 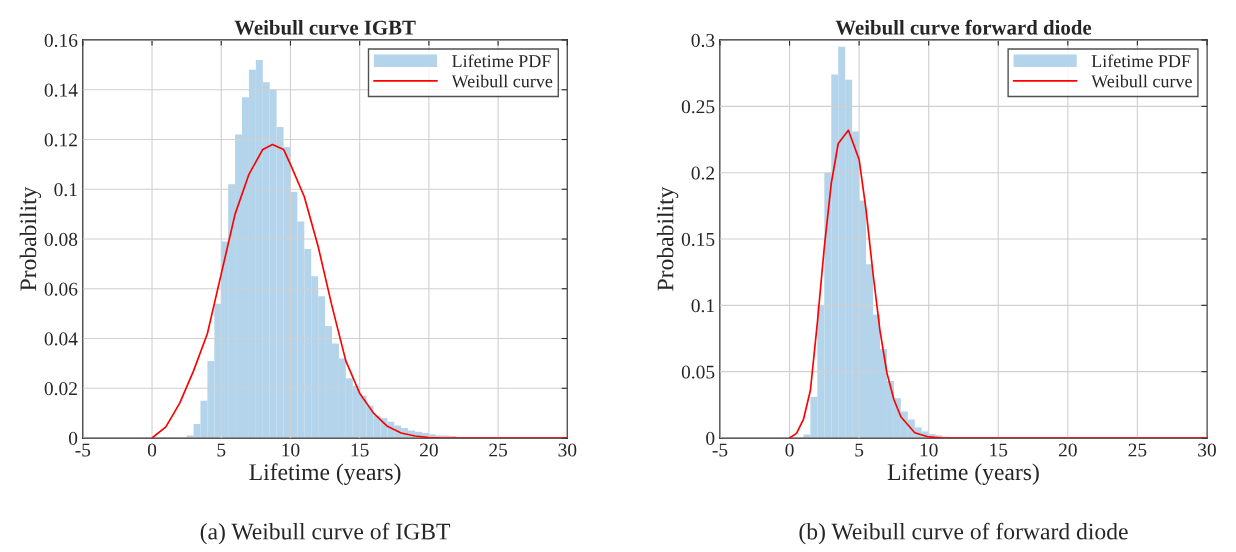 I want to click on y-tick-label: 0.06, so click(x=61, y=289).